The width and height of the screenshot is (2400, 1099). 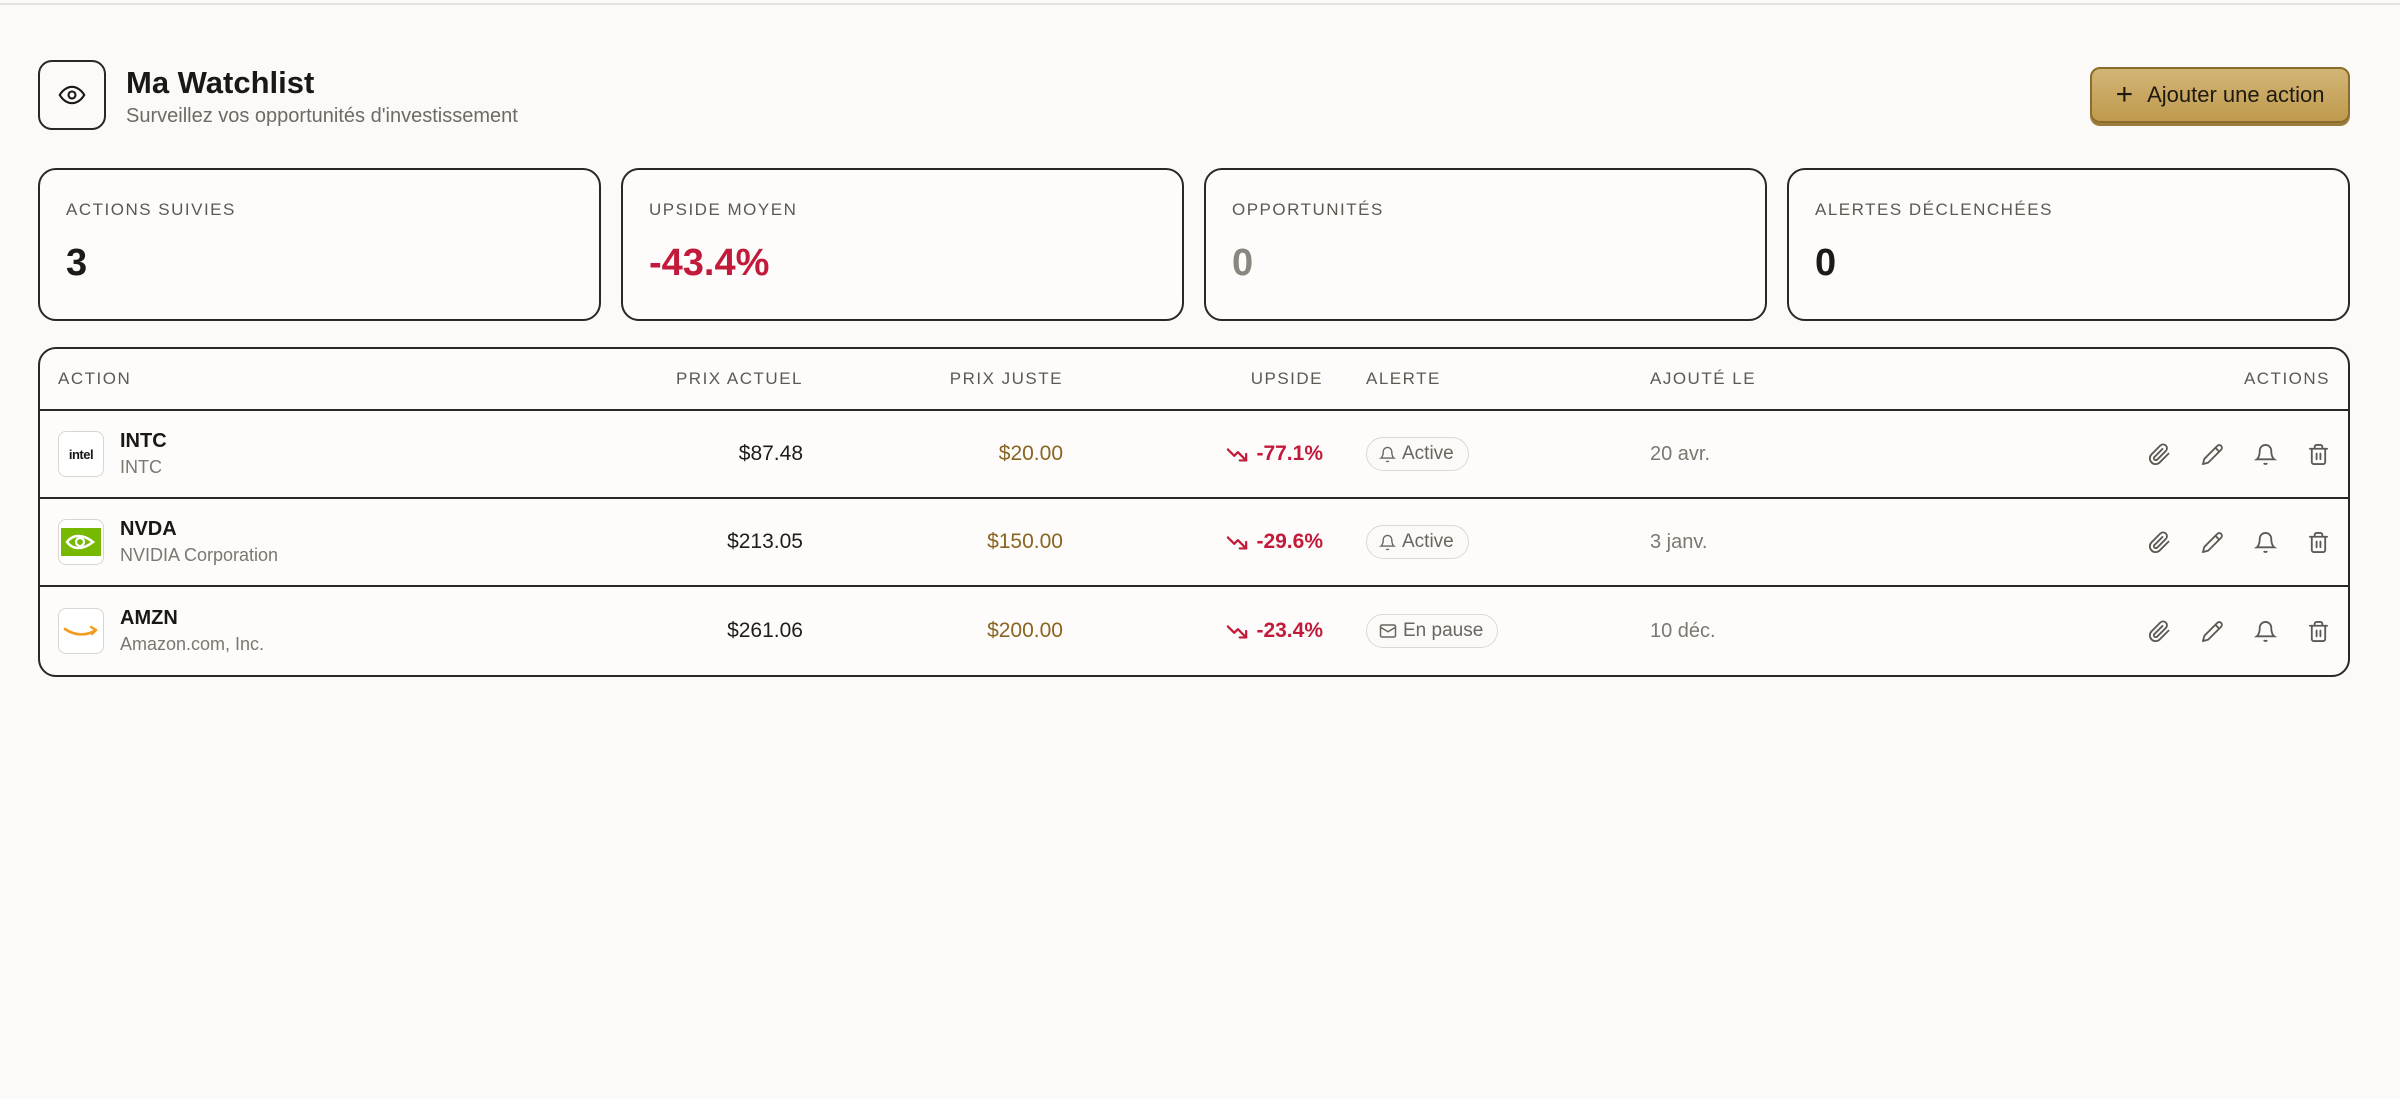 What do you see at coordinates (765, 630) in the screenshot?
I see `current-price: $261.06` at bounding box center [765, 630].